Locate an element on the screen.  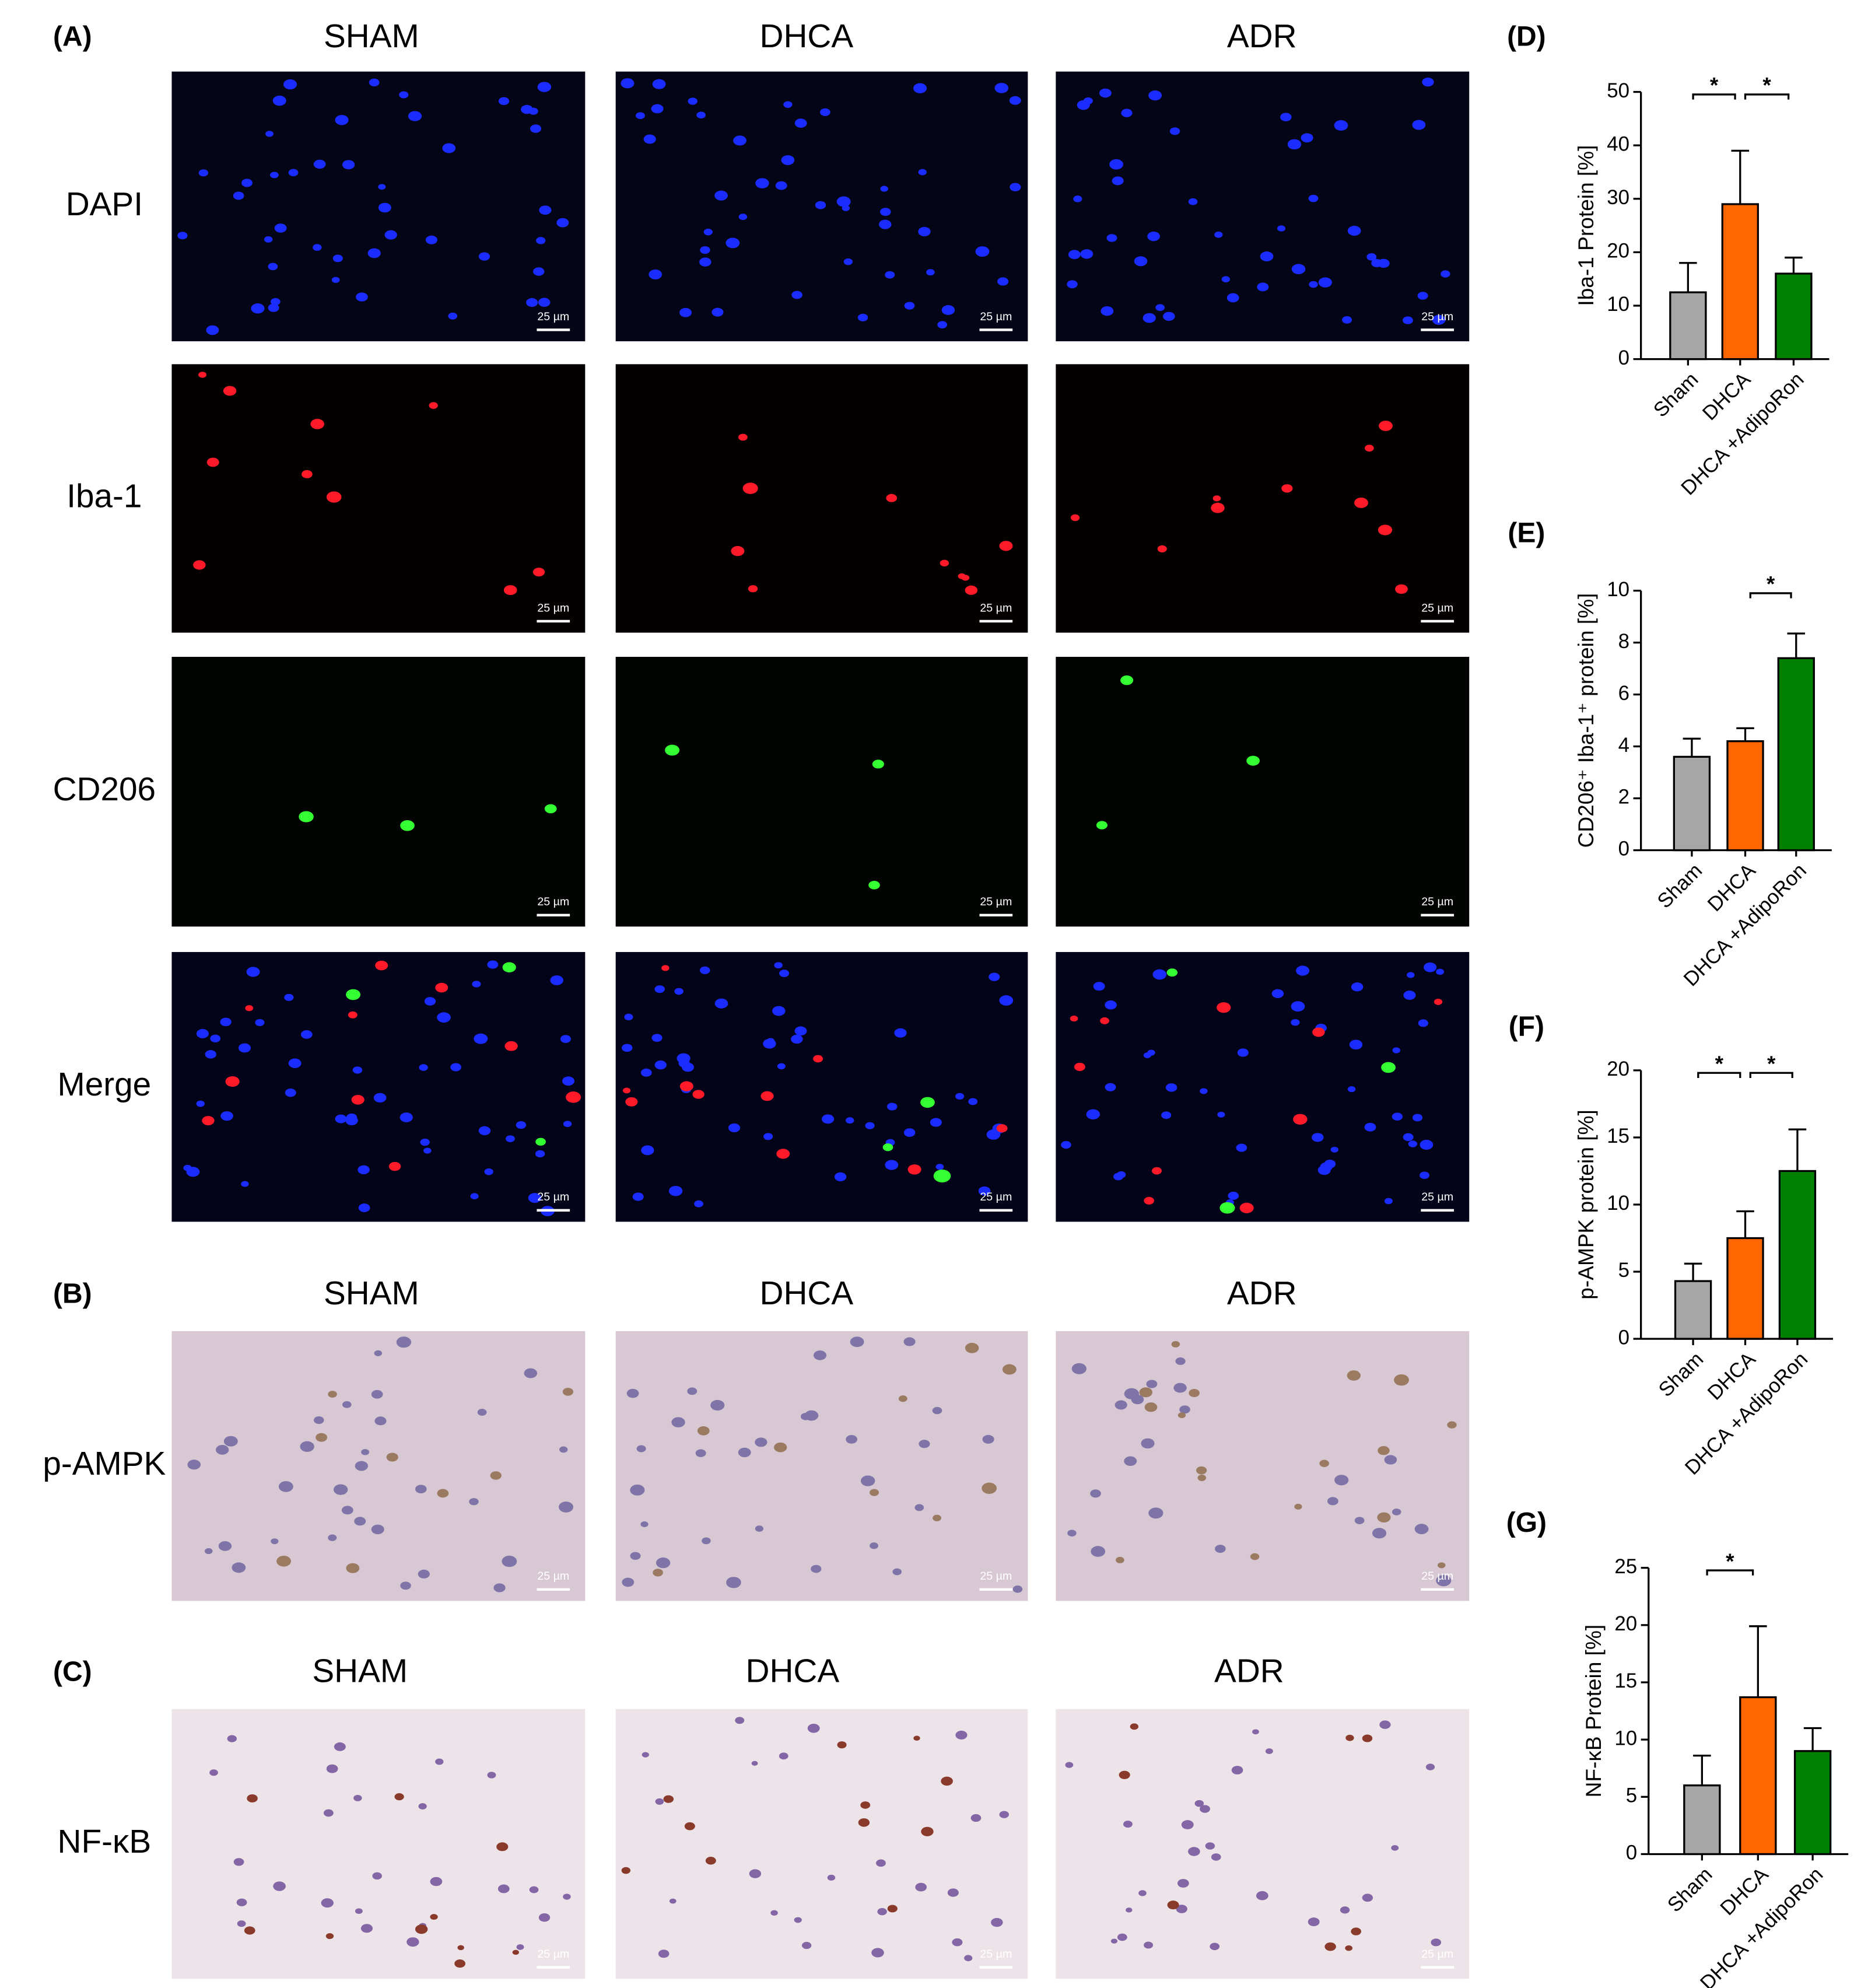
bar is located at coordinates (1745, 1288).